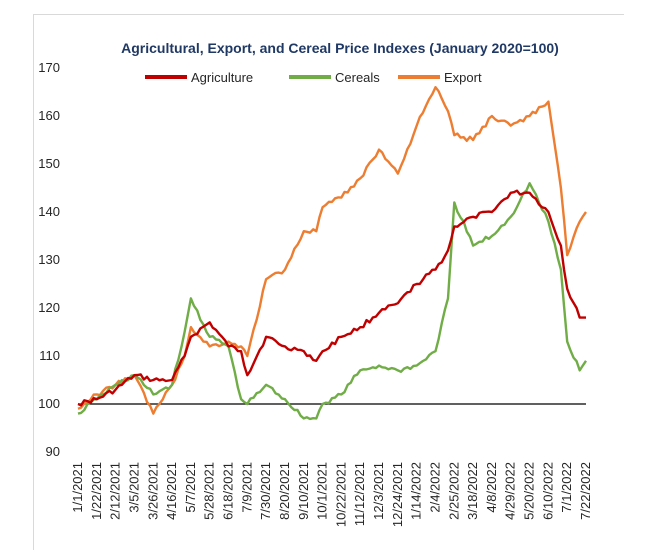 The height and width of the screenshot is (555, 657). Describe the element at coordinates (397, 494) in the screenshot. I see `x-tick-label: 12/24/2021` at that location.